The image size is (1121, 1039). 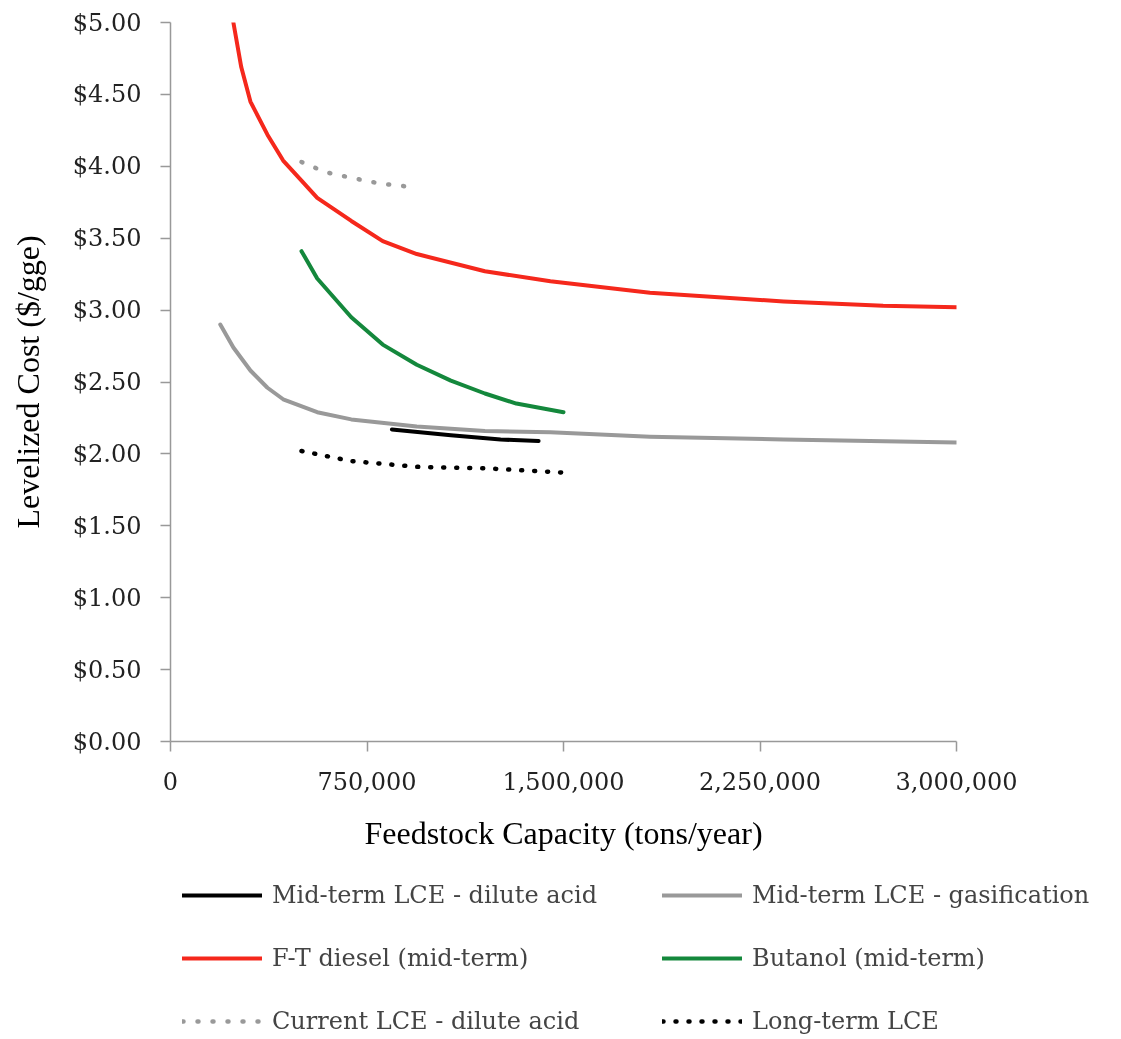 What do you see at coordinates (956, 781) in the screenshot?
I see `x-tick-label: 3,000,000` at bounding box center [956, 781].